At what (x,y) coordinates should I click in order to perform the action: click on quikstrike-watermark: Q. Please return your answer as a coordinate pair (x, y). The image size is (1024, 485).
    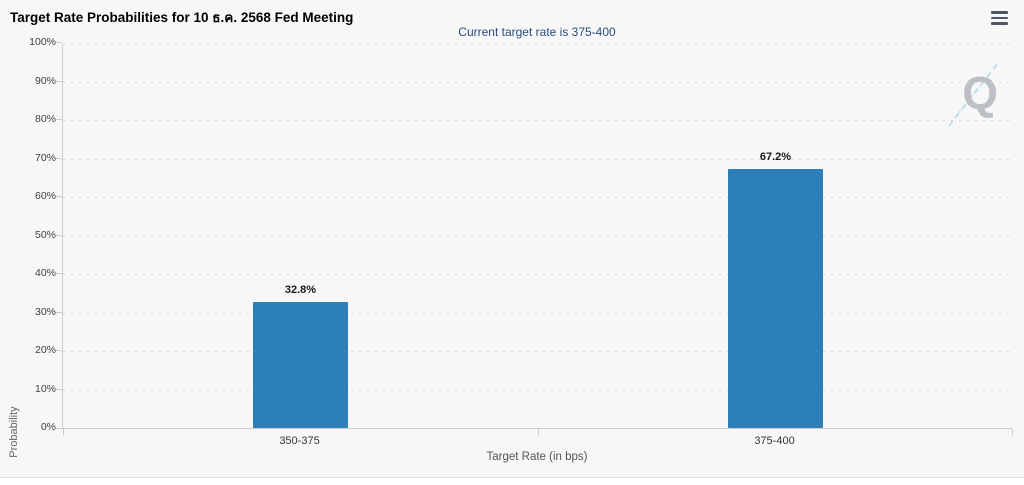
    Looking at the image, I should click on (969, 96).